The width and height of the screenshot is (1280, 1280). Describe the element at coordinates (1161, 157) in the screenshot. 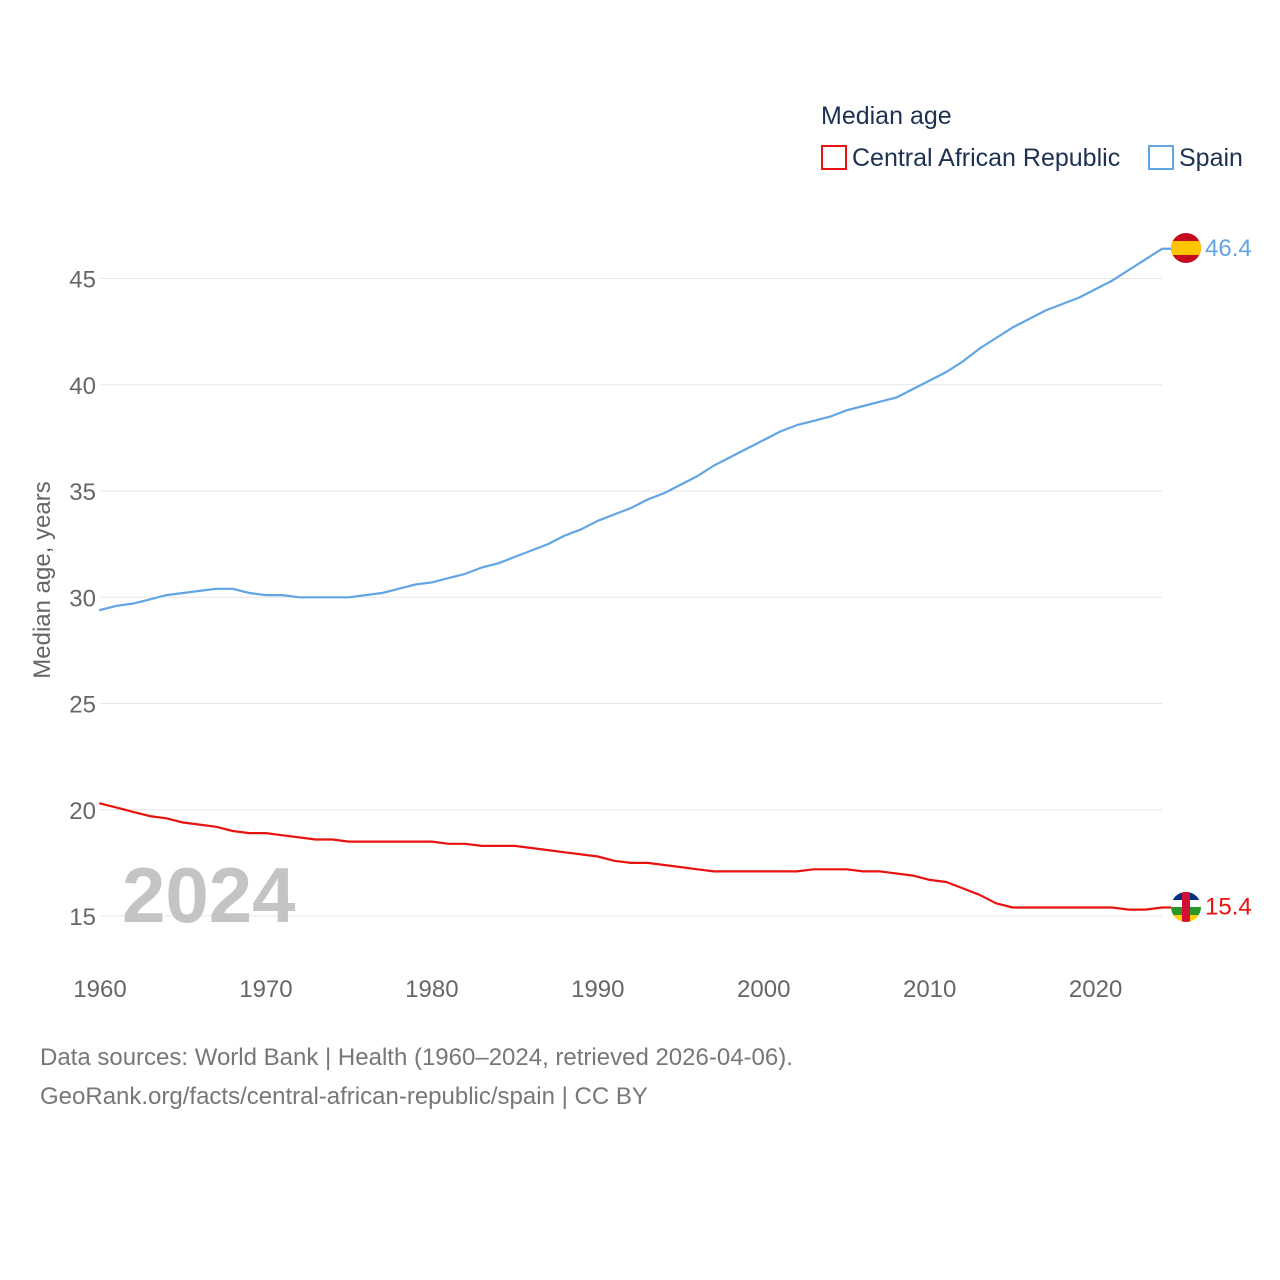

I see `legend-swatch-spain` at that location.